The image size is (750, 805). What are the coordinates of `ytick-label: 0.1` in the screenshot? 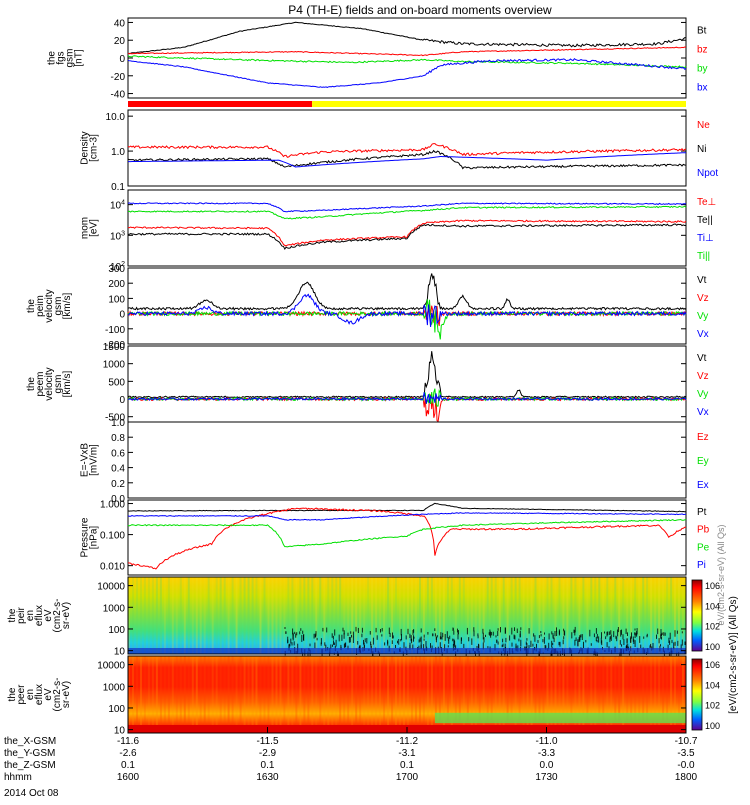 It's located at (118, 187).